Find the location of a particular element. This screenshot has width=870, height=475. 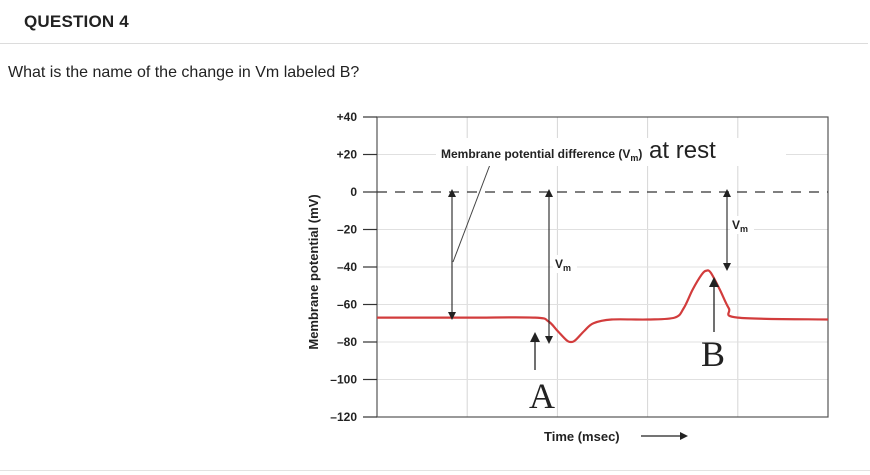

vm-label-a: Vm is located at coordinates (563, 265).